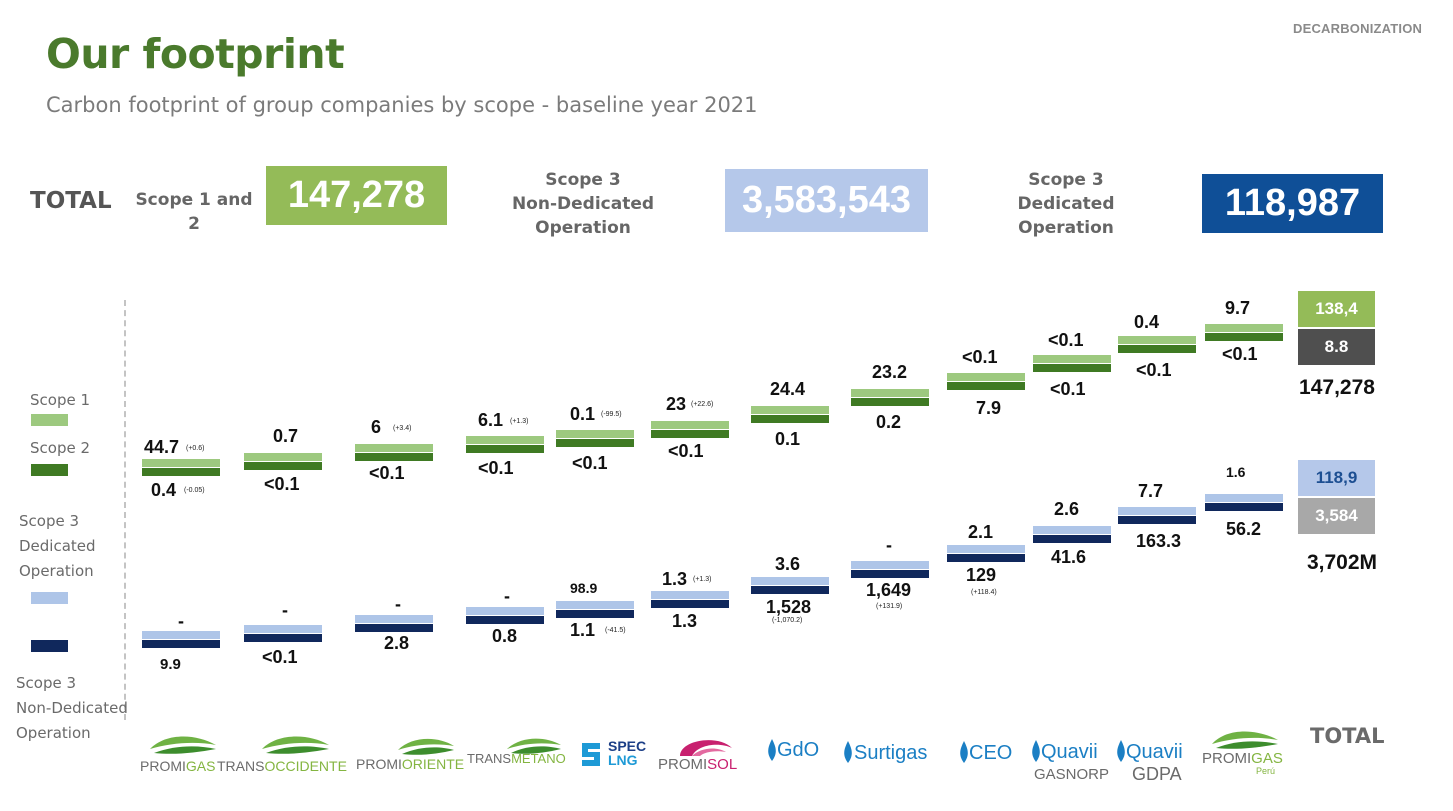  What do you see at coordinates (981, 532) in the screenshot?
I see `company-8-s3d-value: 2.1` at bounding box center [981, 532].